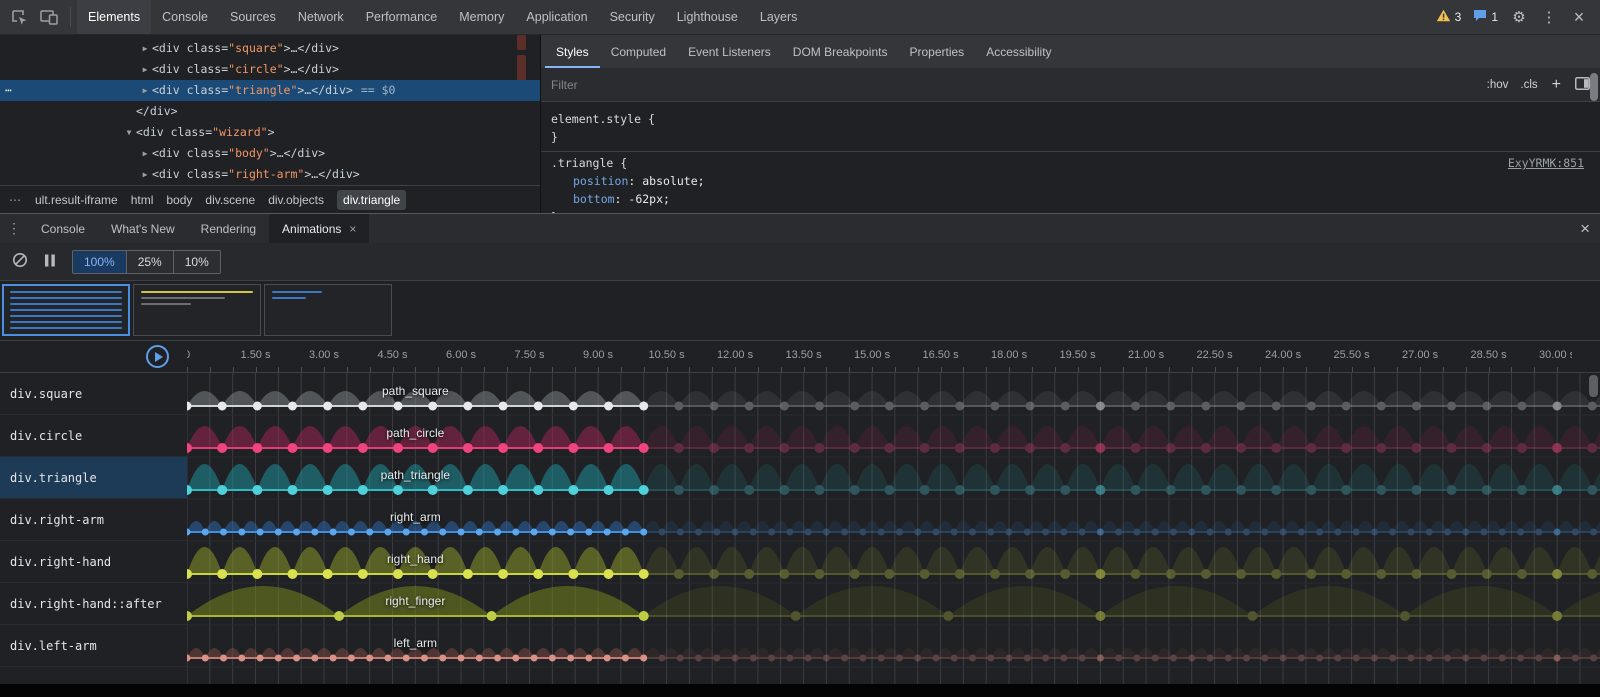 This screenshot has height=697, width=1600. Describe the element at coordinates (1449, 17) in the screenshot. I see `warnings-badge: 3` at that location.